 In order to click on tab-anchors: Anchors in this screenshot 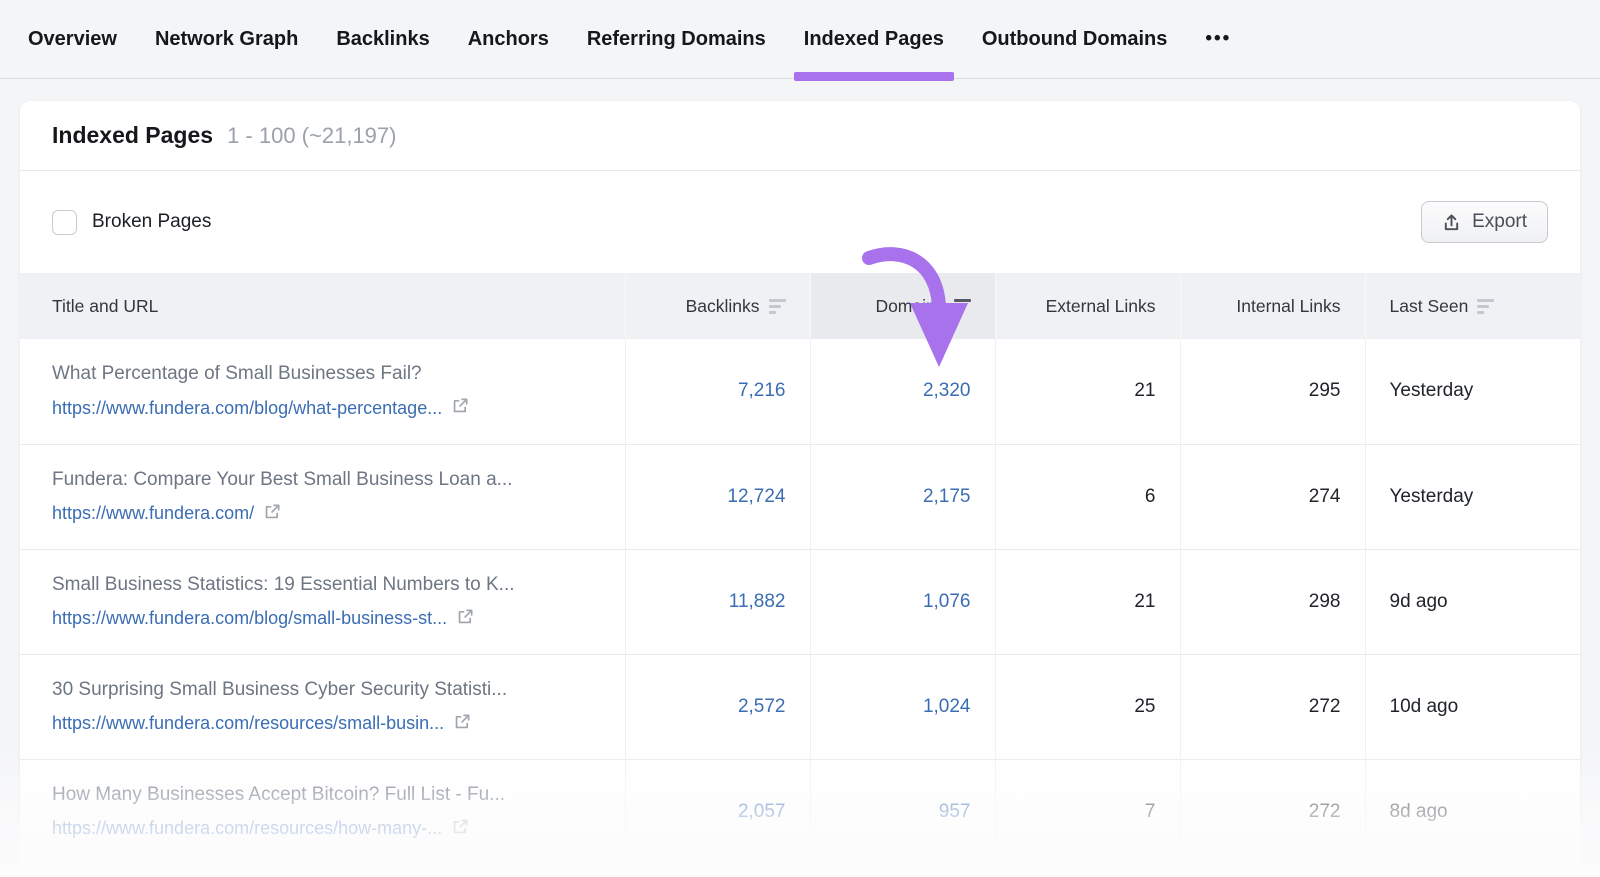, I will do `click(508, 38)`.